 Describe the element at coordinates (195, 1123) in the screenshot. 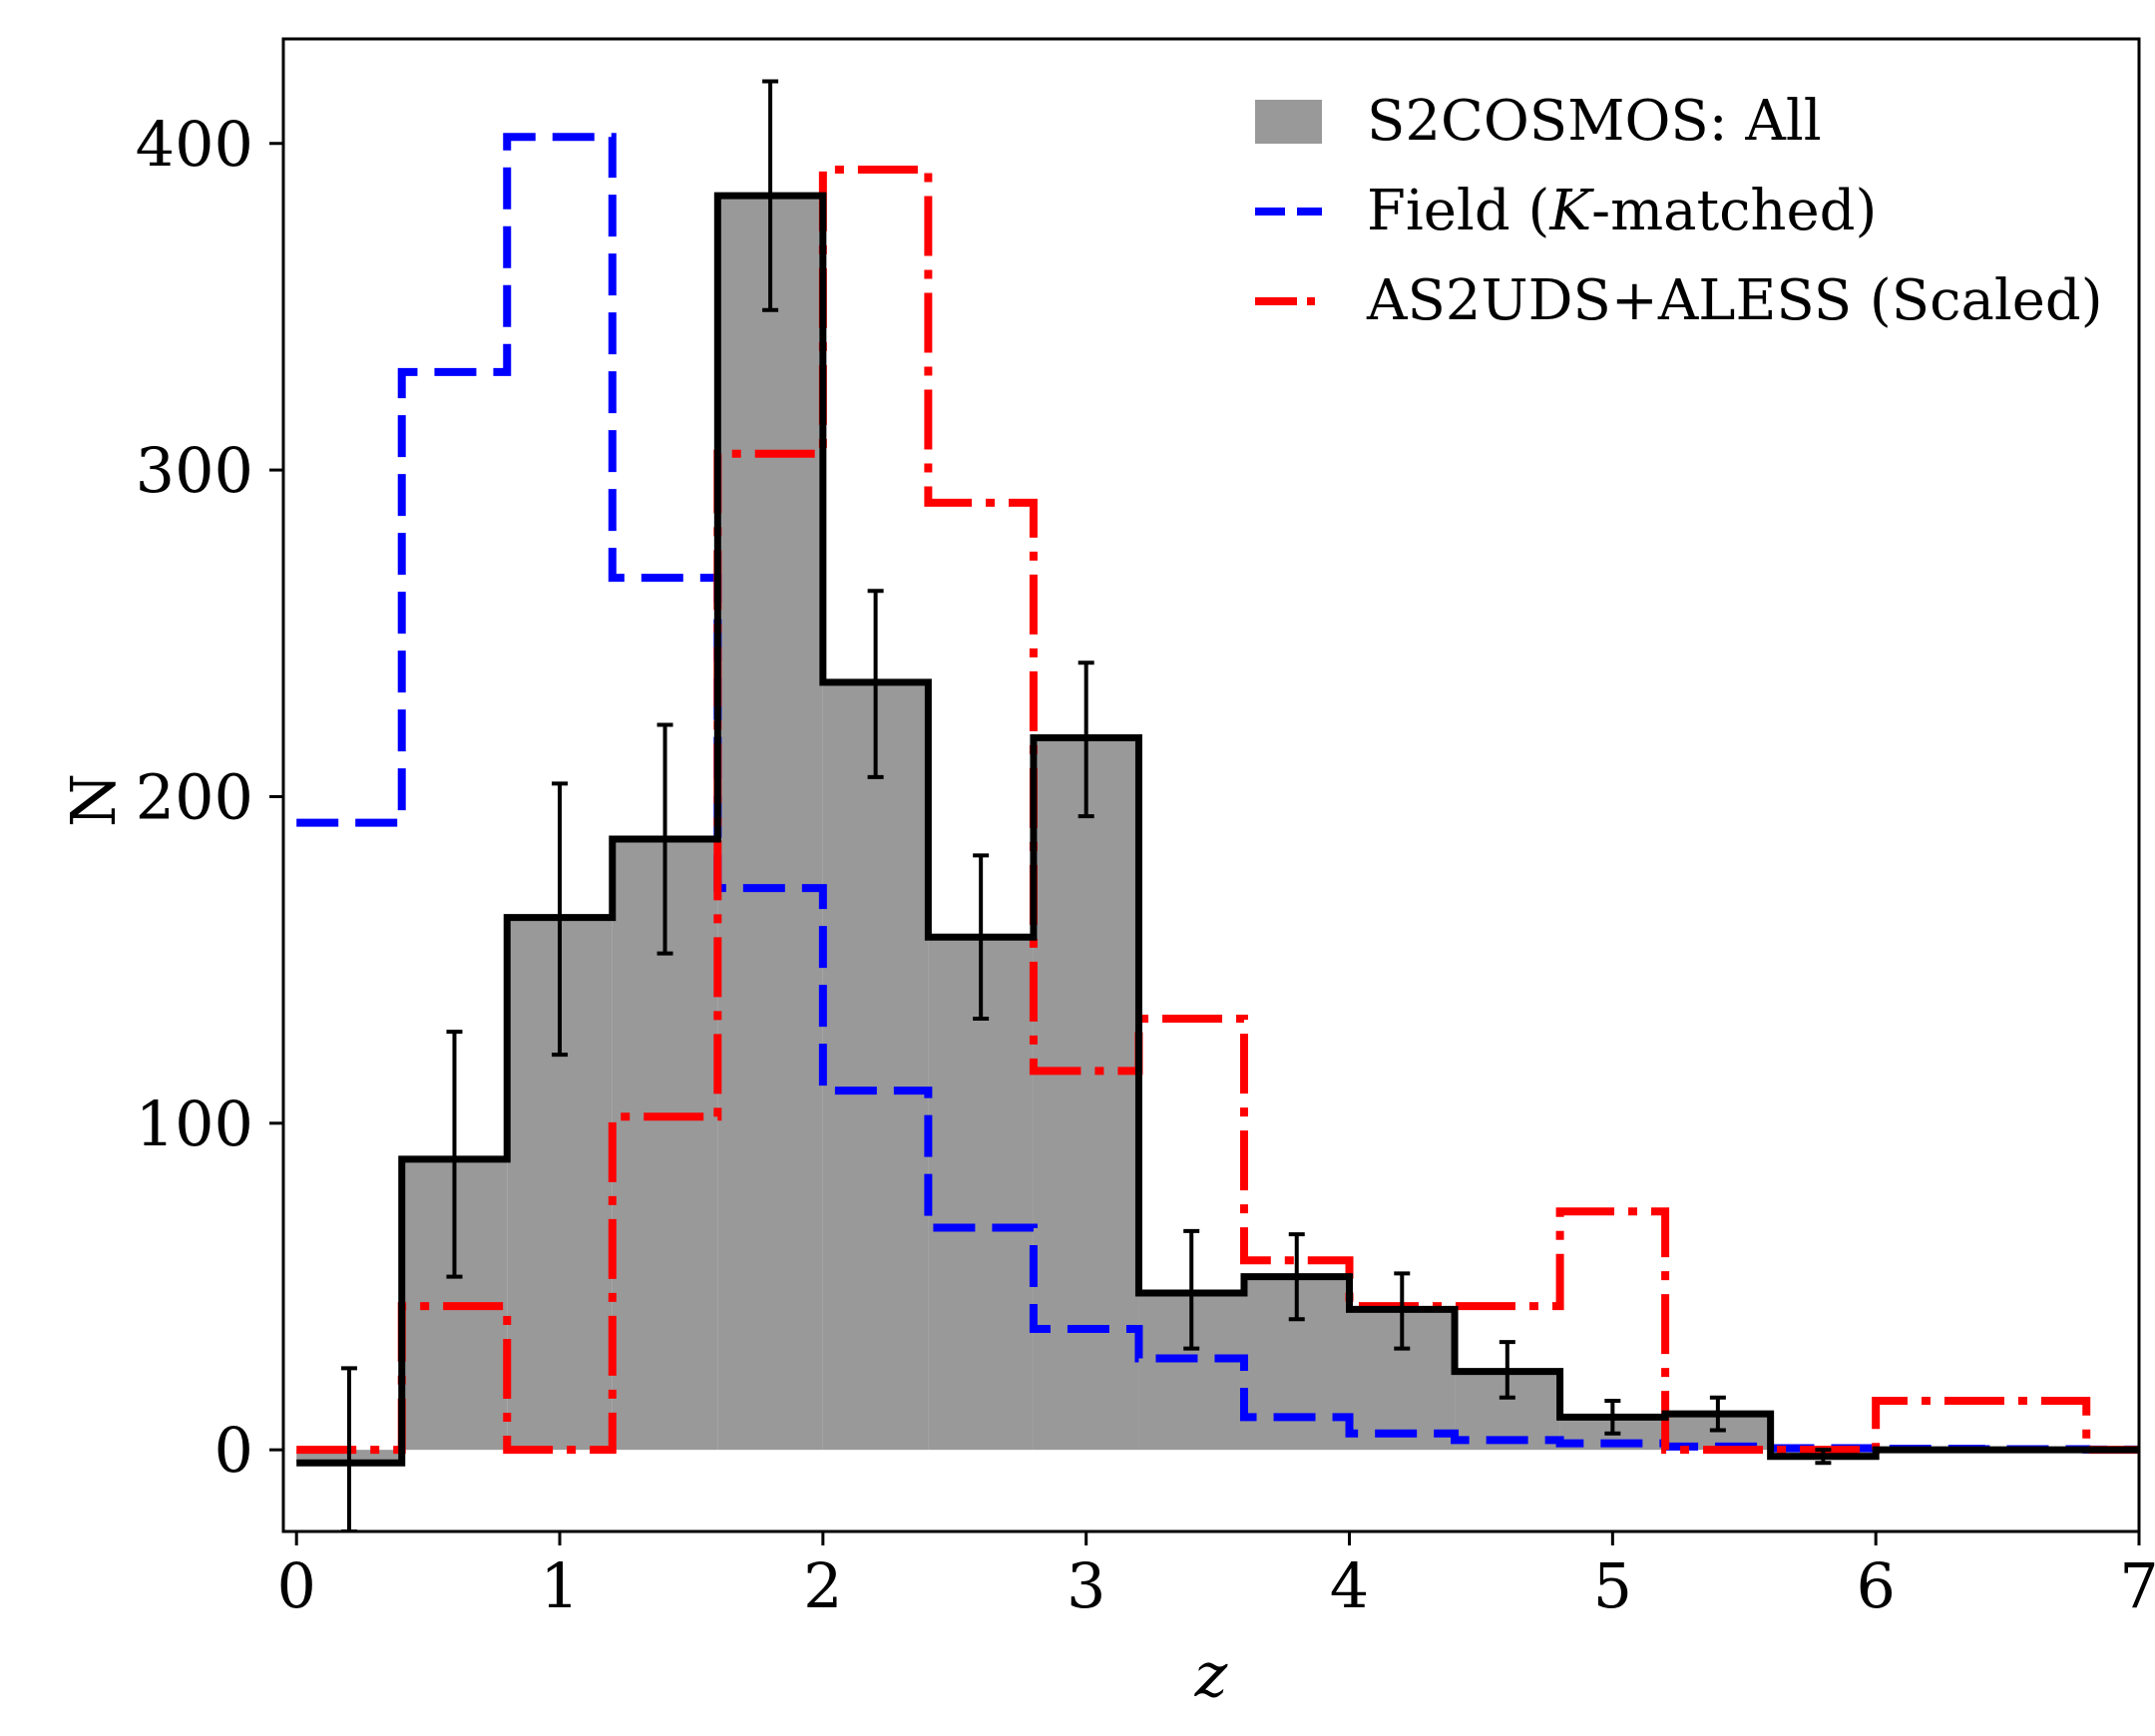

I see `y-tick-label: 100` at that location.